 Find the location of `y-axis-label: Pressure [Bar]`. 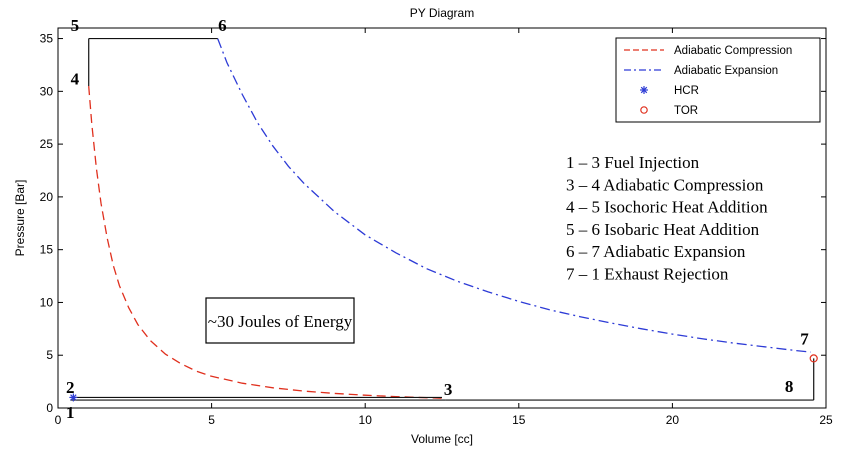

y-axis-label: Pressure [Bar] is located at coordinates (20, 218).